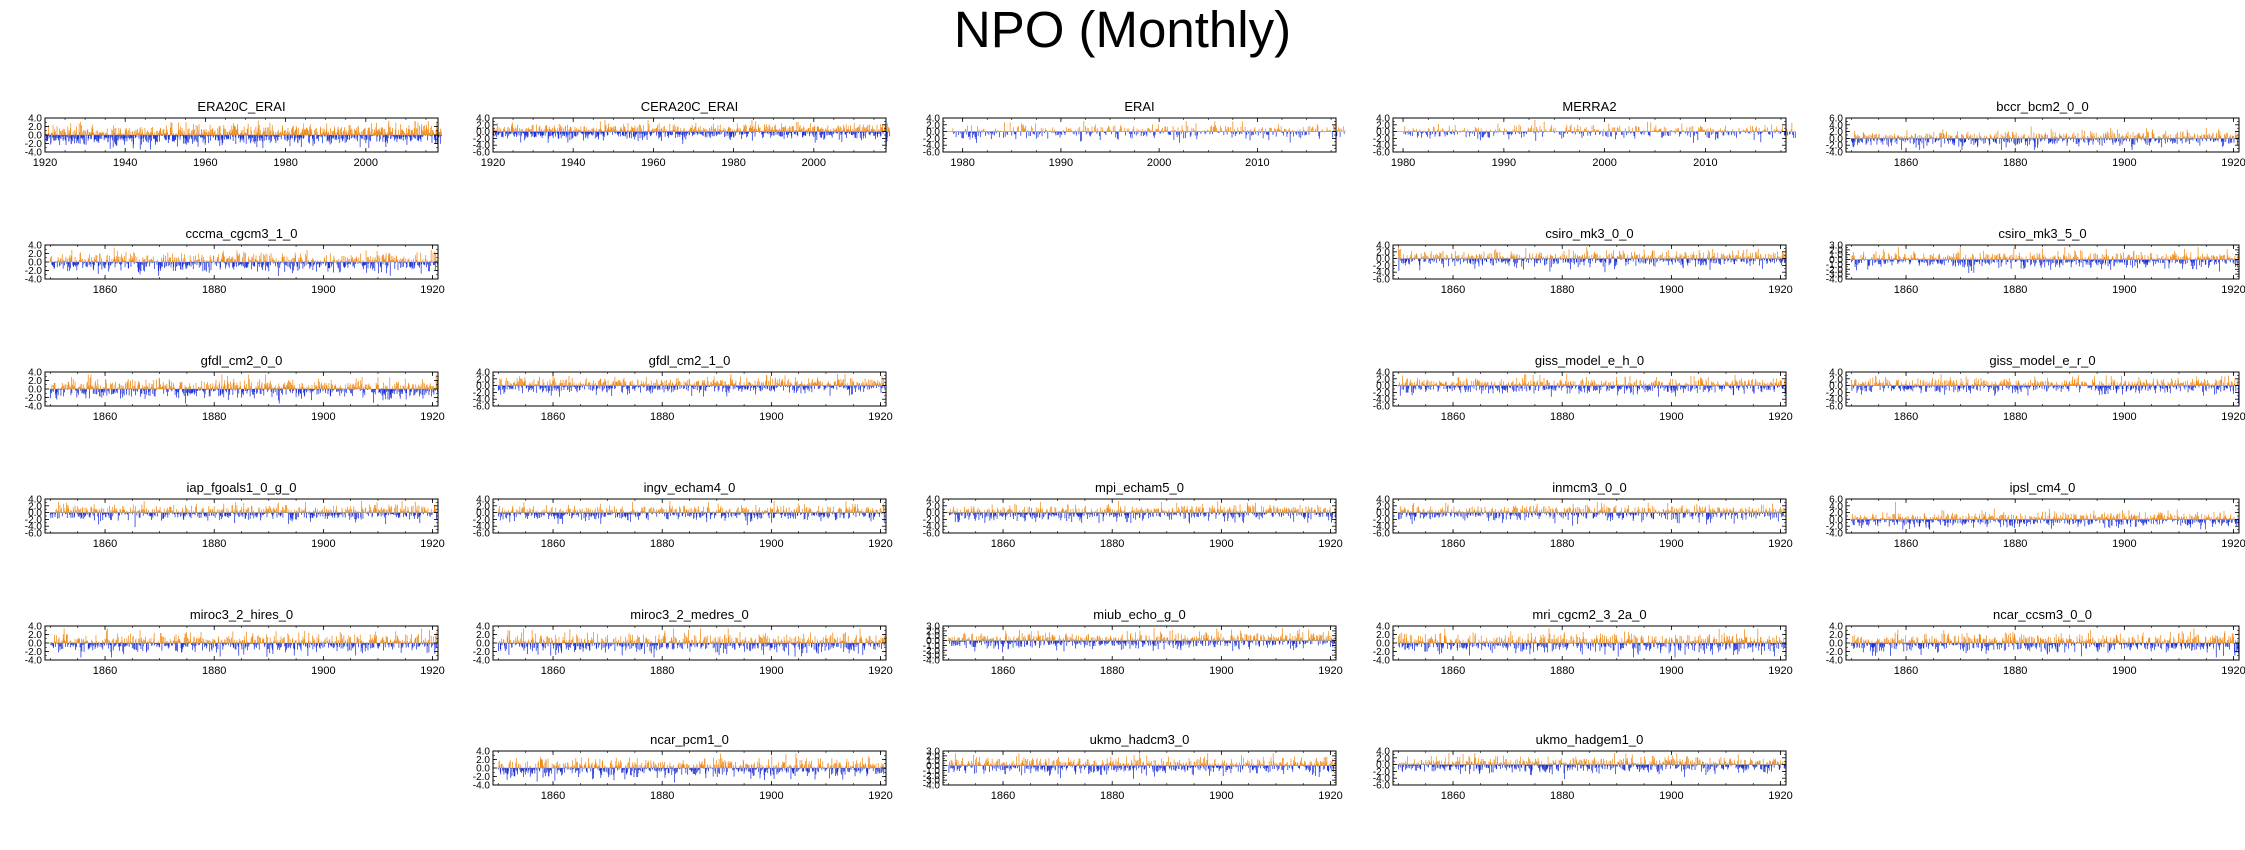  I want to click on panel-title: cccma_cgcm3_1_0, so click(242, 233).